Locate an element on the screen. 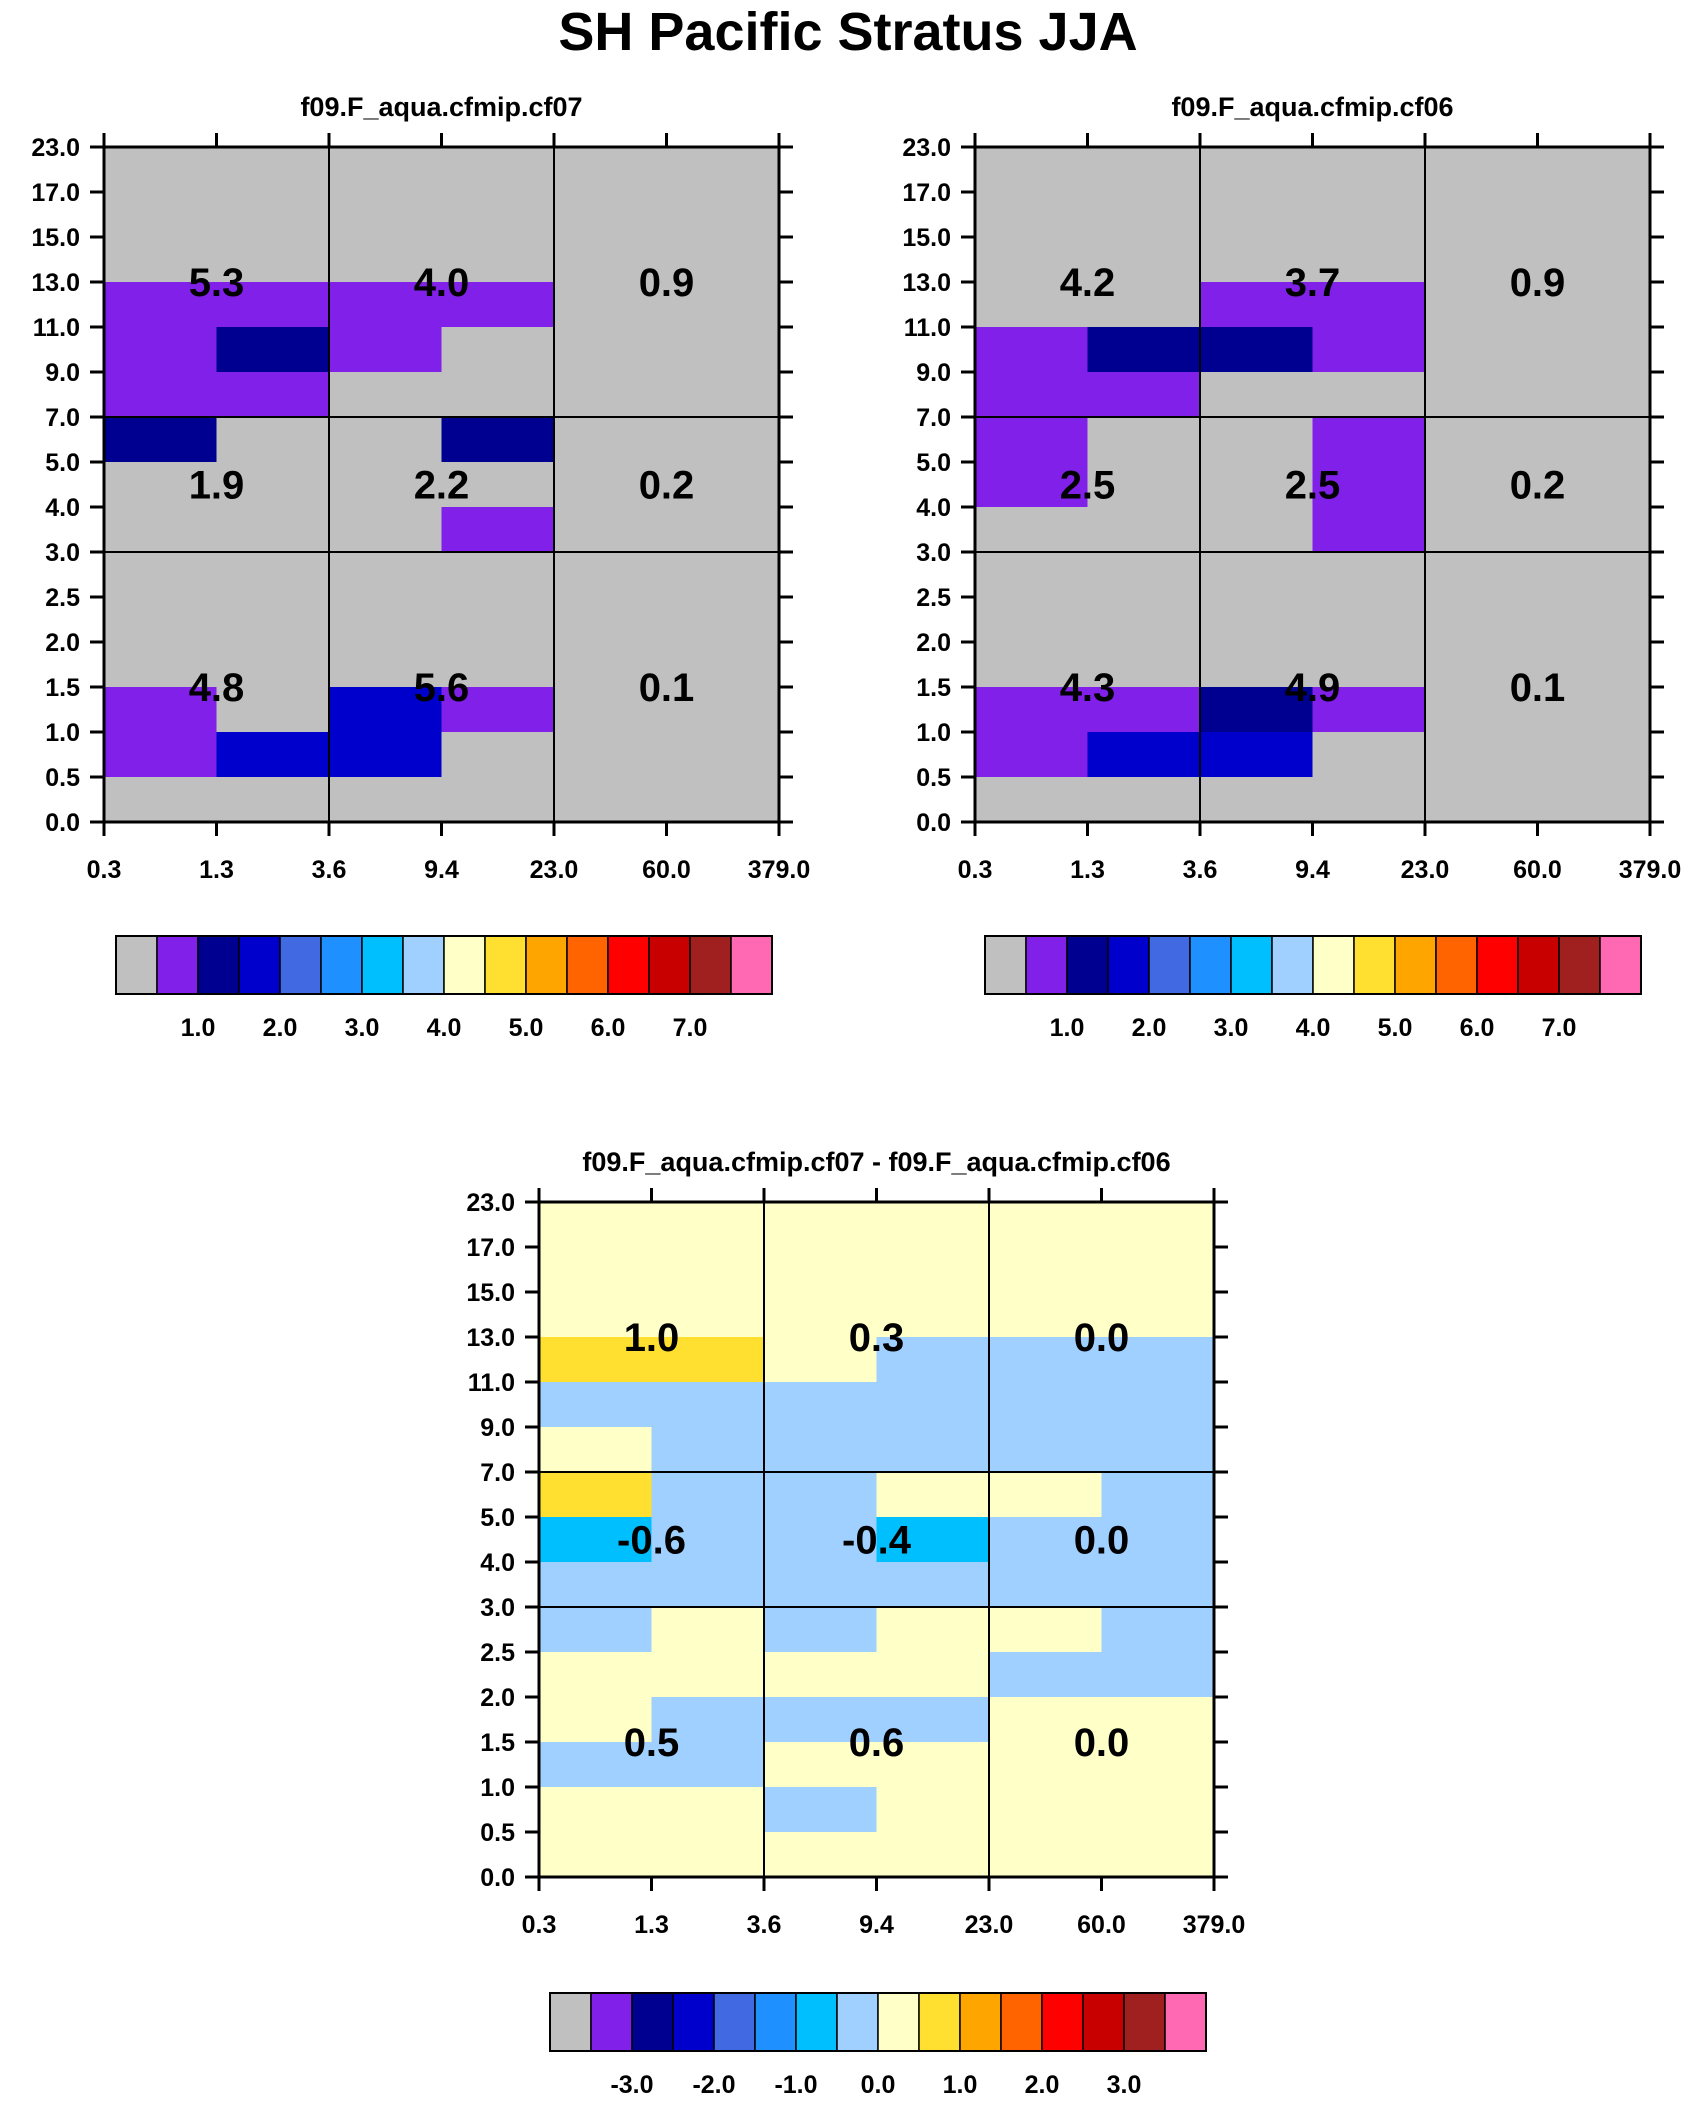  colorbar-label: -3.0 is located at coordinates (631, 2085).